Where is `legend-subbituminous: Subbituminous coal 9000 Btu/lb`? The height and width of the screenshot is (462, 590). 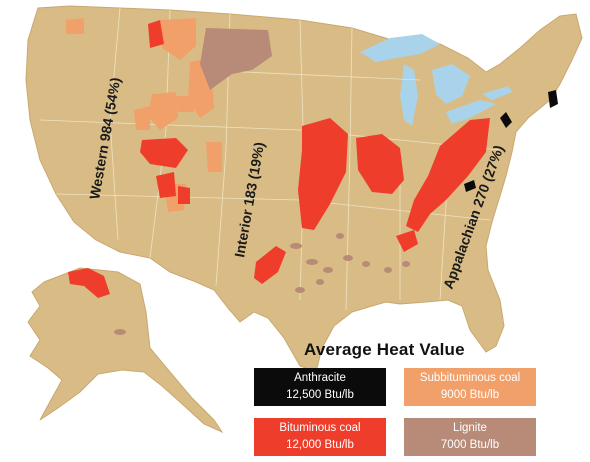 legend-subbituminous: Subbituminous coal 9000 Btu/lb is located at coordinates (470, 387).